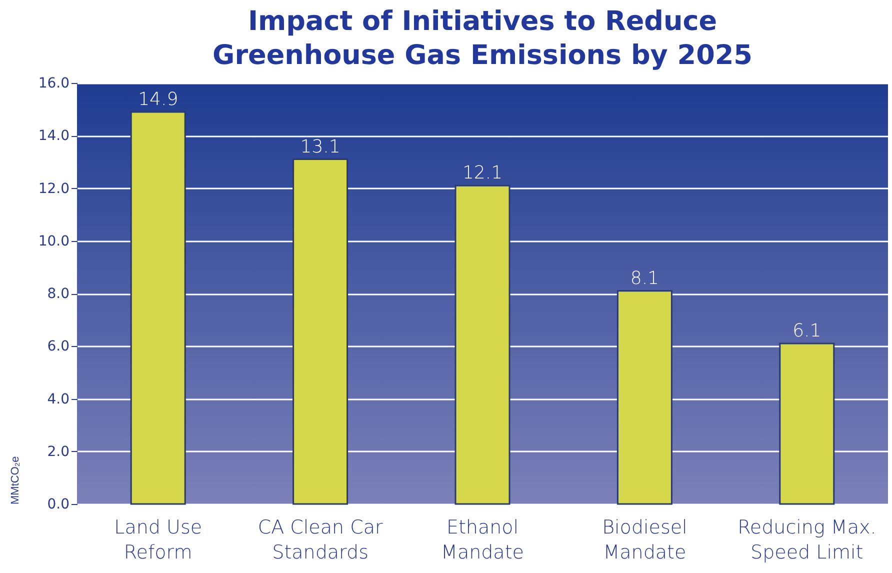  I want to click on y-tick-label: 0.0, so click(58, 504).